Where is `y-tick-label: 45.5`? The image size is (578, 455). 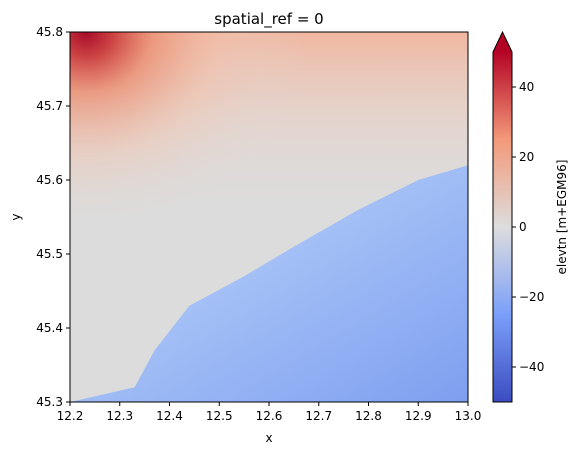
y-tick-label: 45.5 is located at coordinates (49, 254).